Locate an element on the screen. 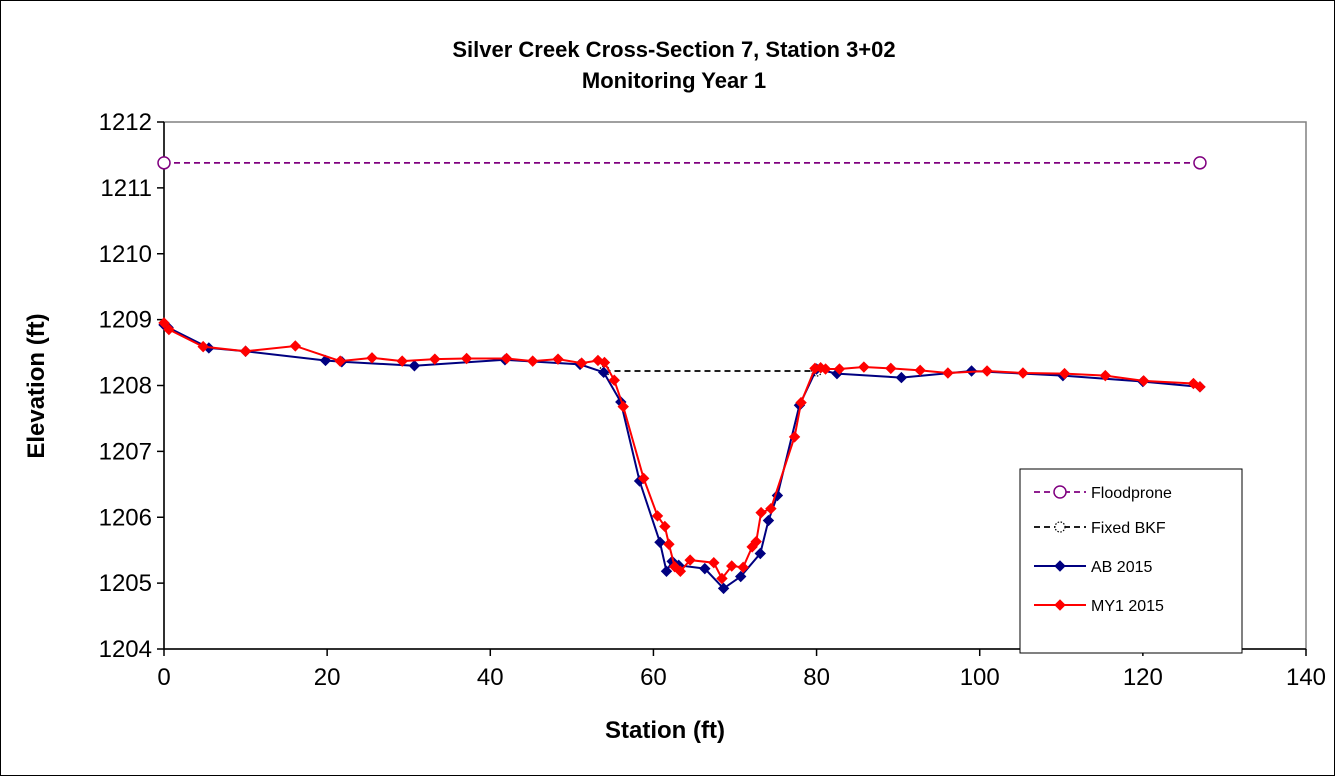 The height and width of the screenshot is (776, 1335). y-tick-label: 1204 is located at coordinates (125, 649).